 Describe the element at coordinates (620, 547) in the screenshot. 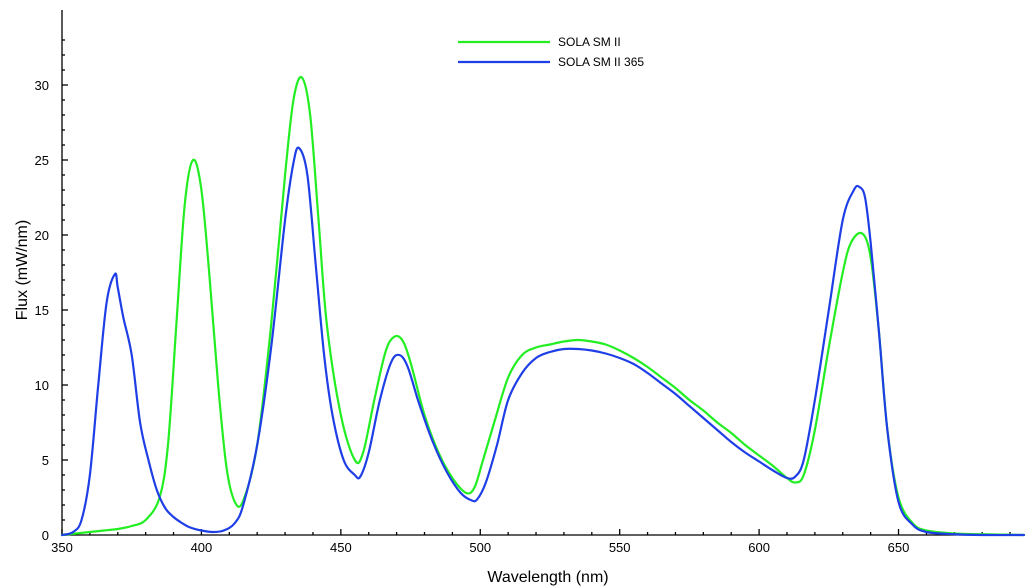

I see `x-tick-label: 550` at that location.